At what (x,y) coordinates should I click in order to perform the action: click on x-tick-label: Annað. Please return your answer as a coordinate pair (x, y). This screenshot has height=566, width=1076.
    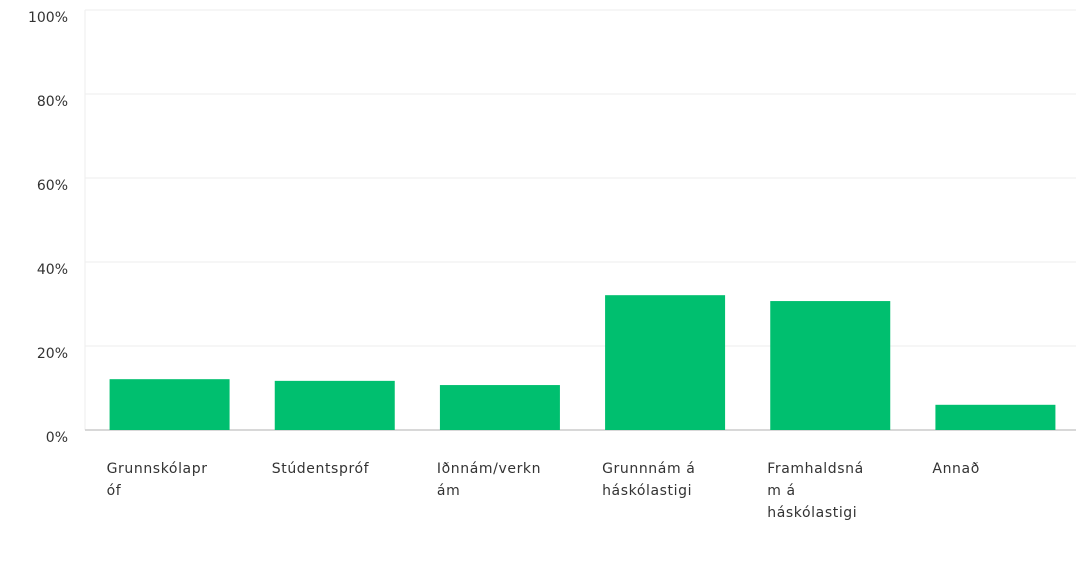
    Looking at the image, I should click on (956, 469).